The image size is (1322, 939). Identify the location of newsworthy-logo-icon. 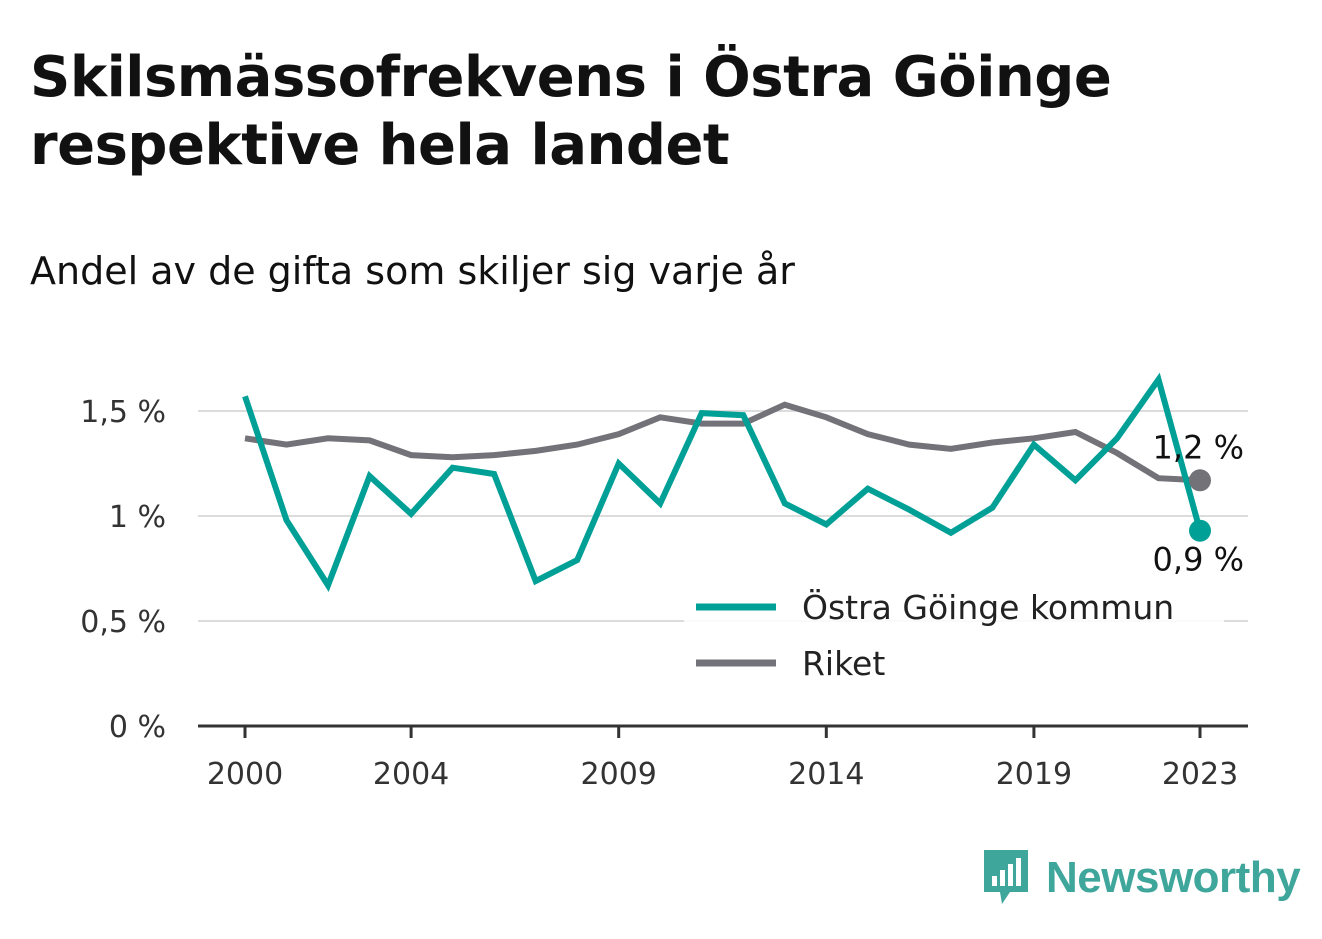
(1006, 877).